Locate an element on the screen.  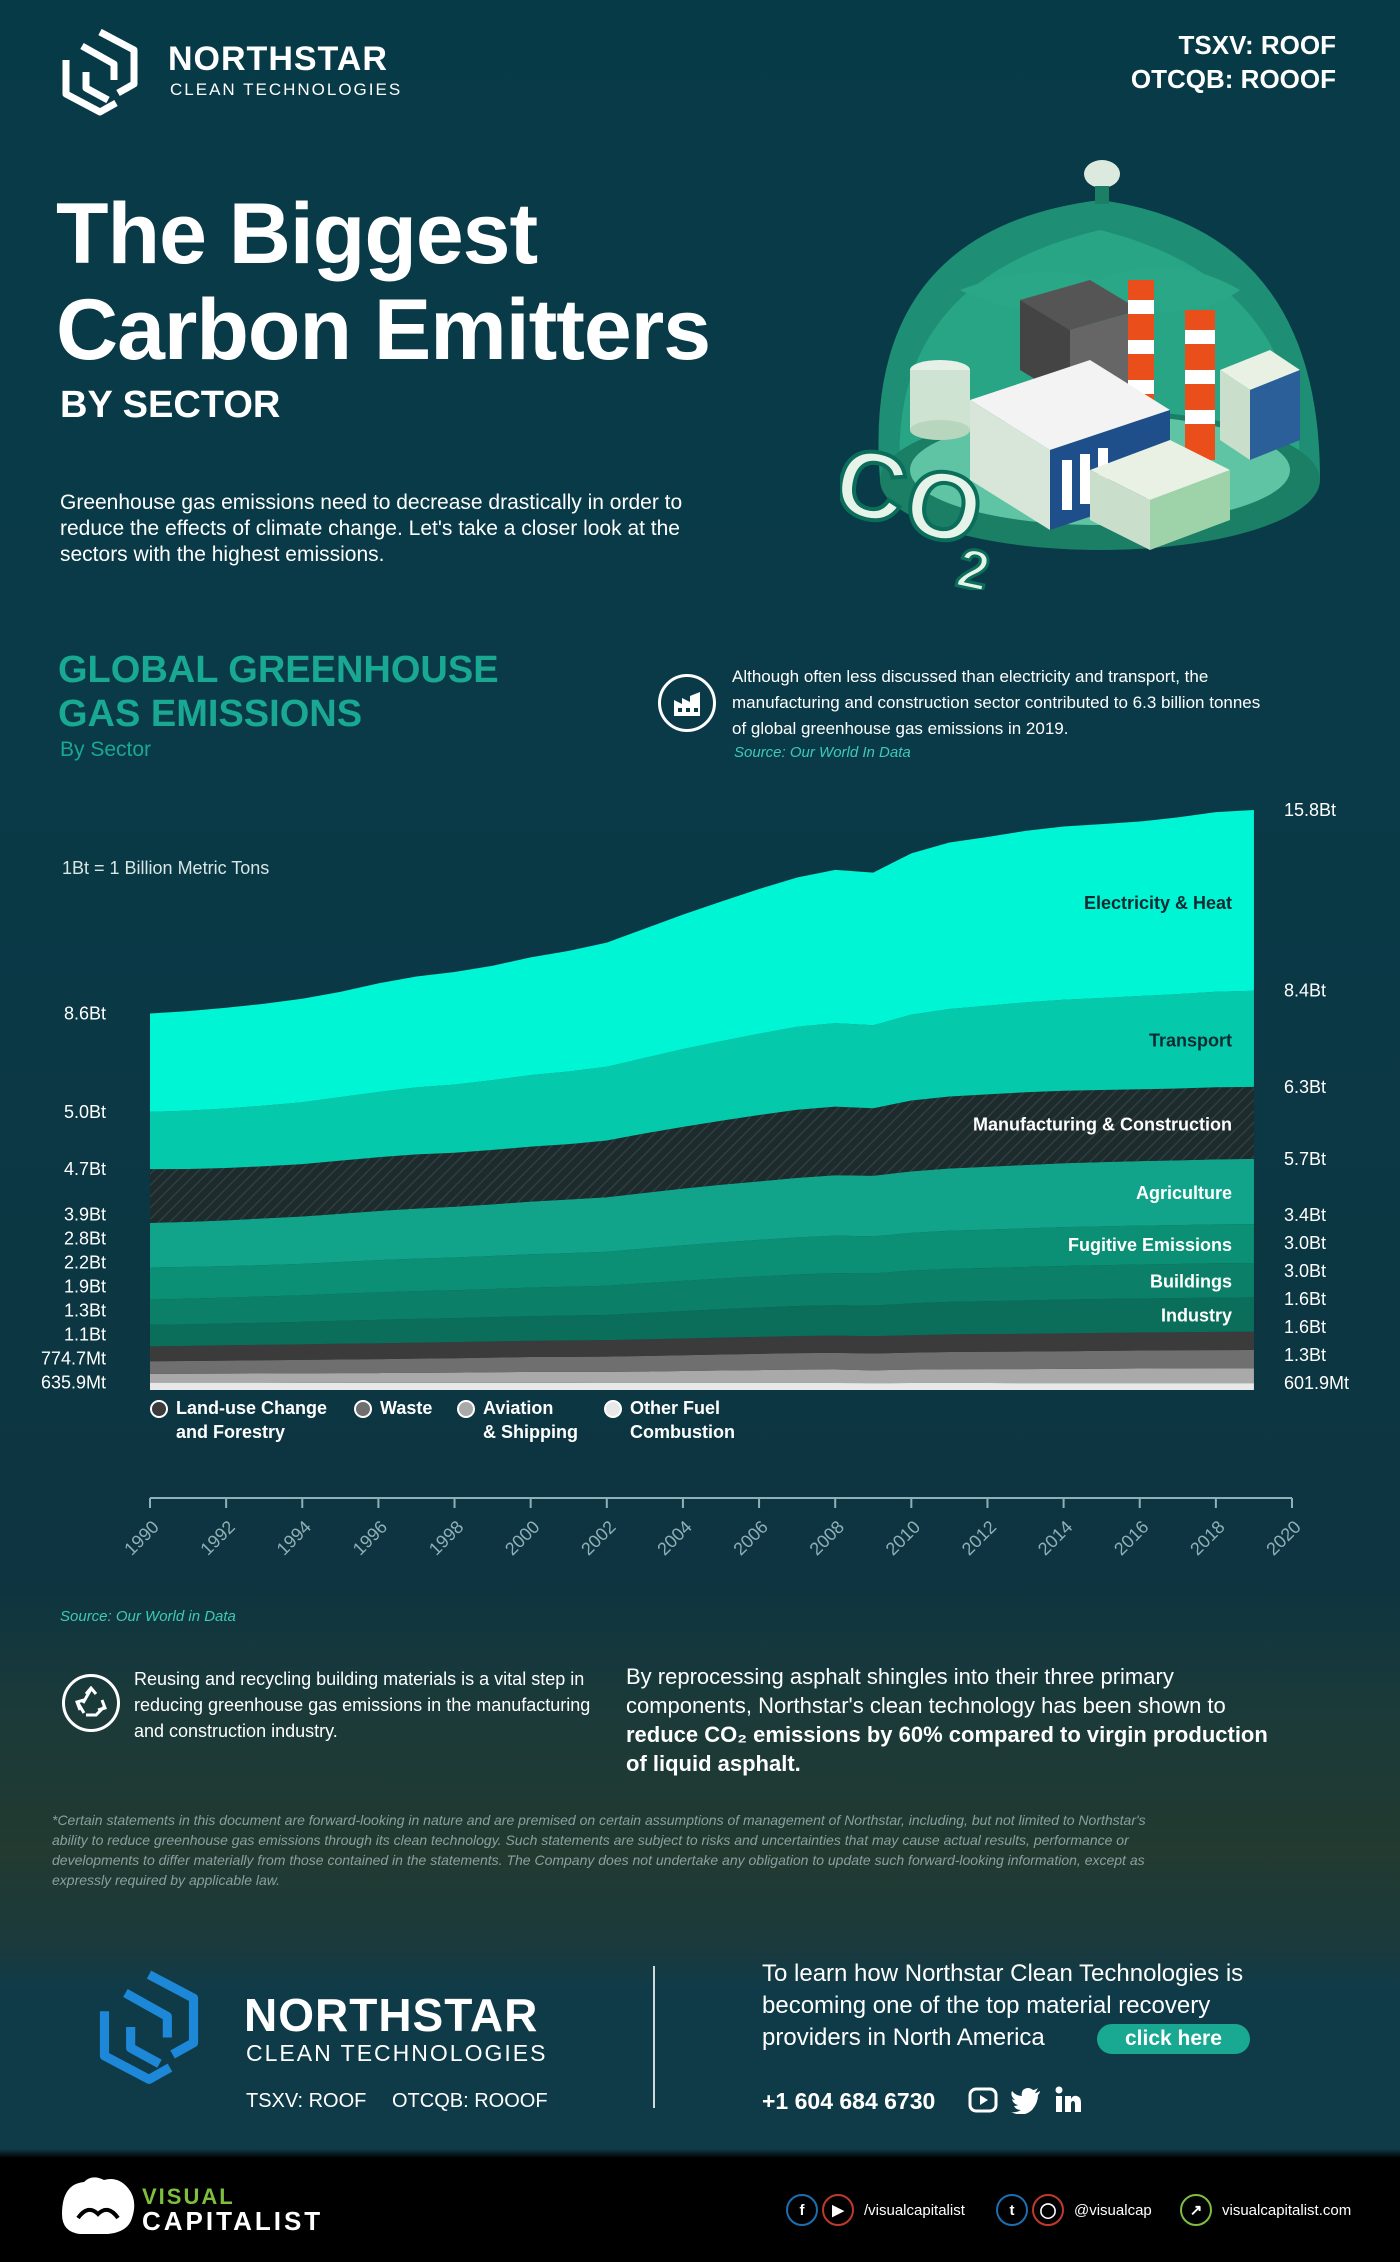
x-tick-label-1990: 1990 is located at coordinates (141, 1538).